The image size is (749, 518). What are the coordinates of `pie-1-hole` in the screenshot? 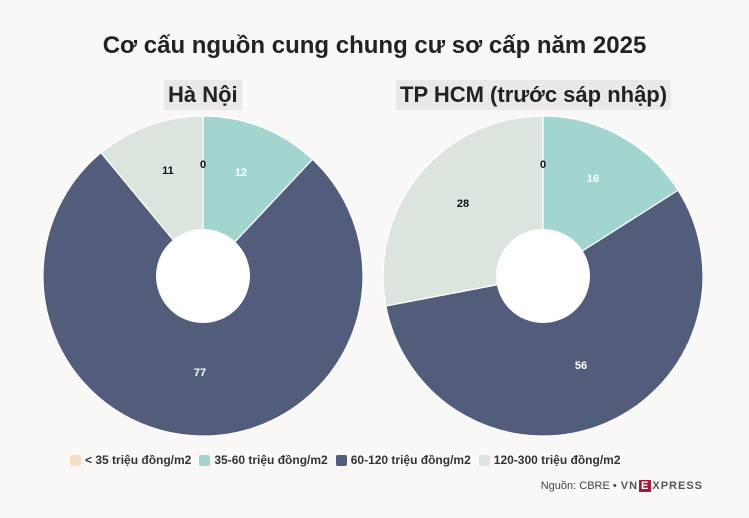 It's located at (203, 276).